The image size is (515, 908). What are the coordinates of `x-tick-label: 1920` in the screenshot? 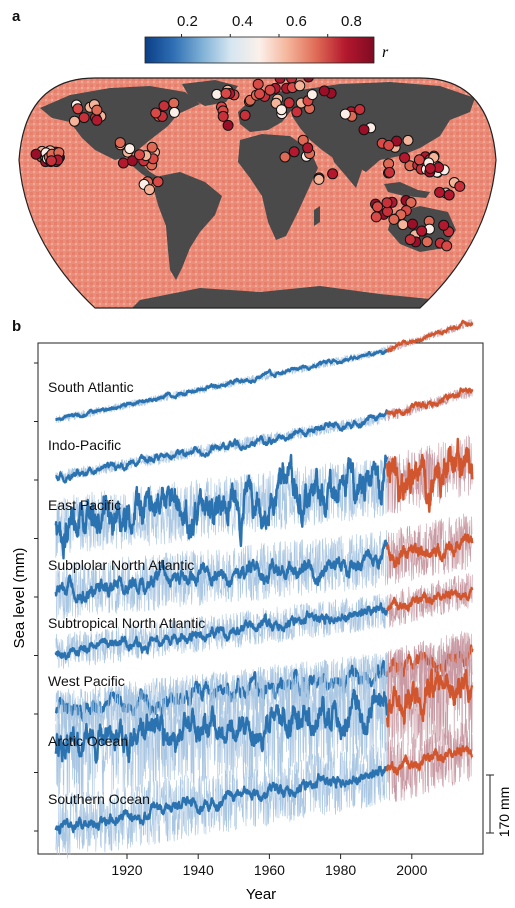 It's located at (126, 870).